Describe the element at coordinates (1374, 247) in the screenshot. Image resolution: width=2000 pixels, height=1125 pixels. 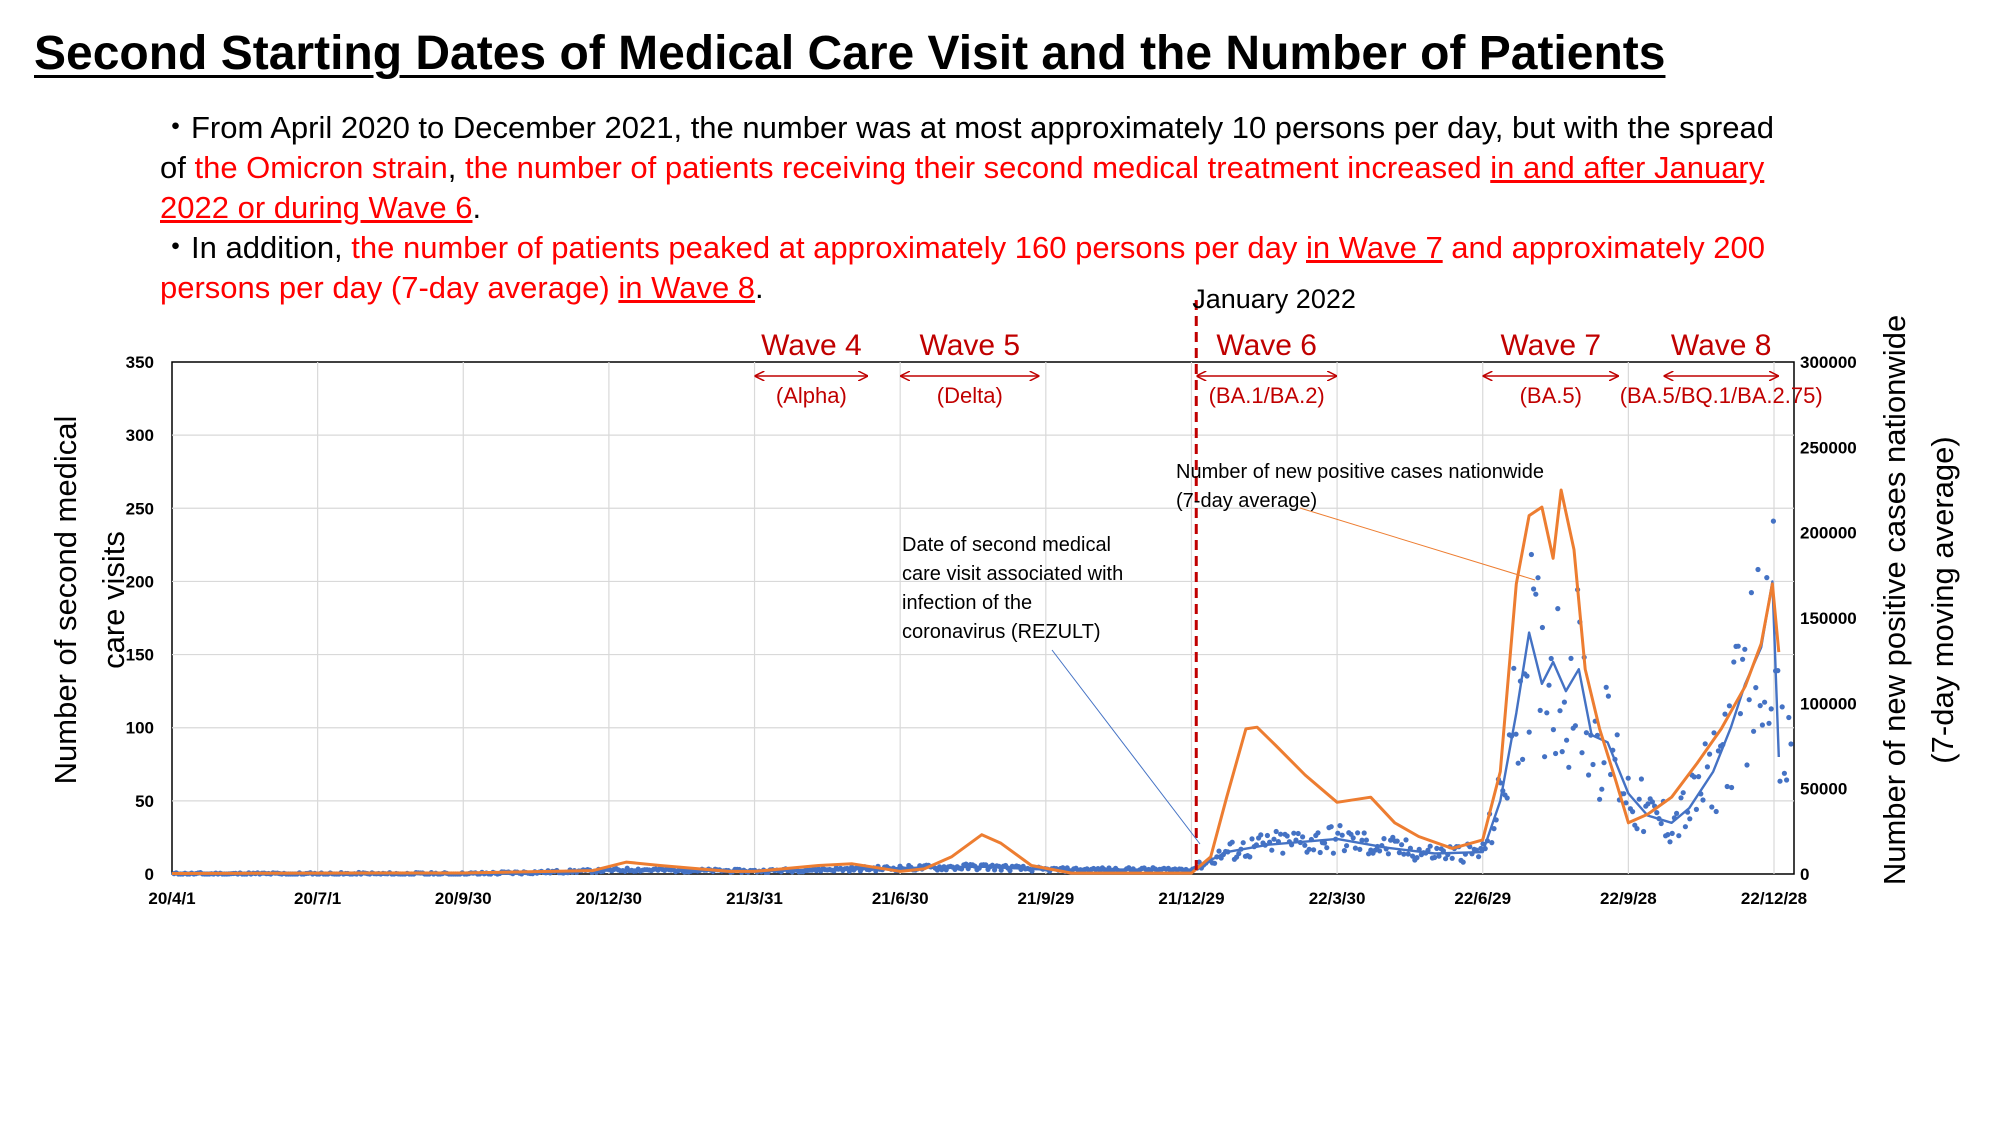
I see `bullet-2-text-3: in Wave 7` at that location.